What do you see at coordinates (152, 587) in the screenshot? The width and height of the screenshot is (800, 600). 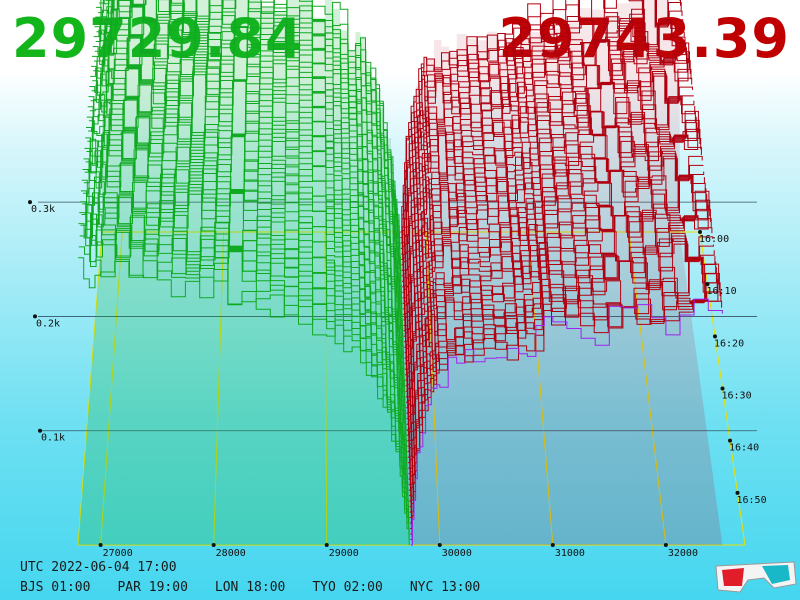 I see `zone-par: PAR 19:00` at bounding box center [152, 587].